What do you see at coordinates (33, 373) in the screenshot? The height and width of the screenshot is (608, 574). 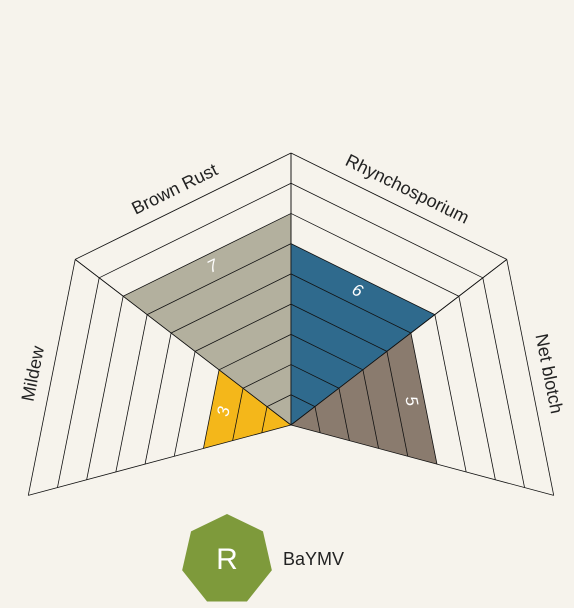 I see `segment-label: Mildew` at bounding box center [33, 373].